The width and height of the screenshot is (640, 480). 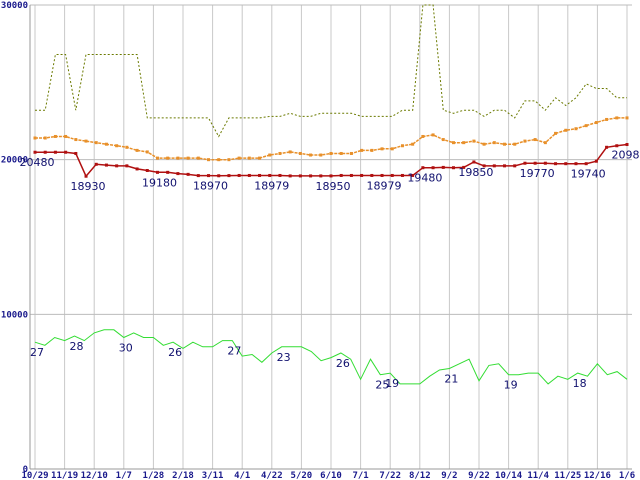 What do you see at coordinates (580, 383) in the screenshot?
I see `data-label: 18` at bounding box center [580, 383].